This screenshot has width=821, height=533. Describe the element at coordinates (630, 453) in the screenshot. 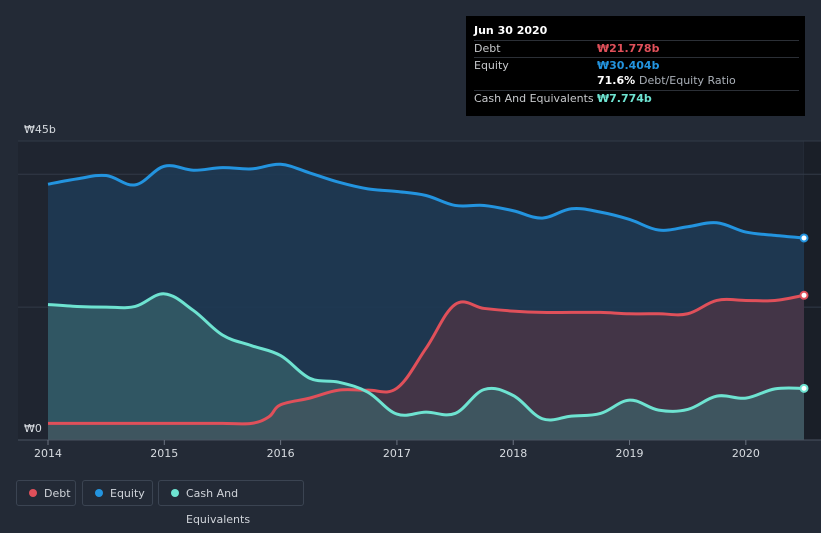

I see `x-tick-label: 2019` at that location.